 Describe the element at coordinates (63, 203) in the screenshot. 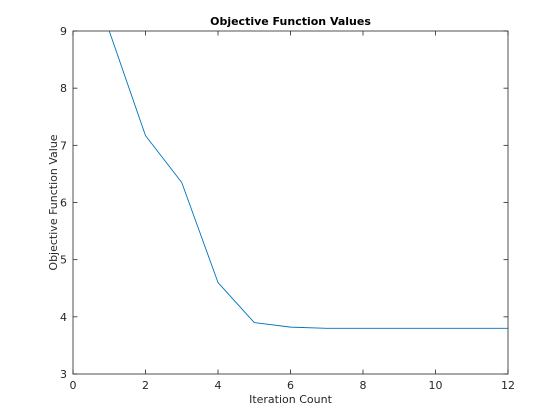

I see `y-tick-label: 6` at that location.